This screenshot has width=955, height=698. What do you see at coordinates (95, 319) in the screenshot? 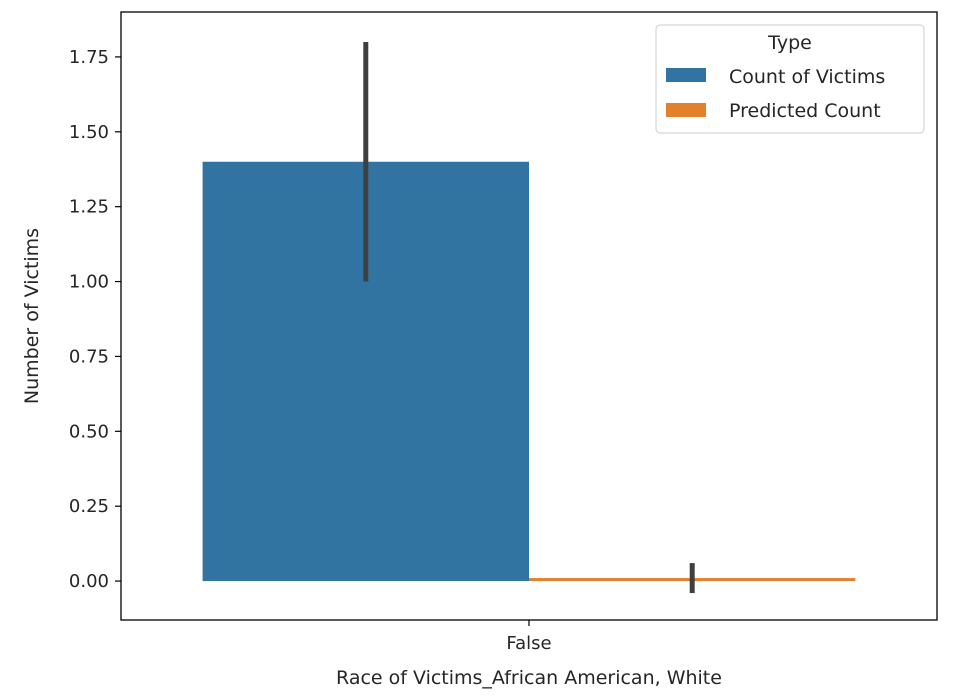
I see `y-axis: 0.00 0.25 0.50 0.75 1.00 1.25 1.50 1.75` at bounding box center [95, 319].